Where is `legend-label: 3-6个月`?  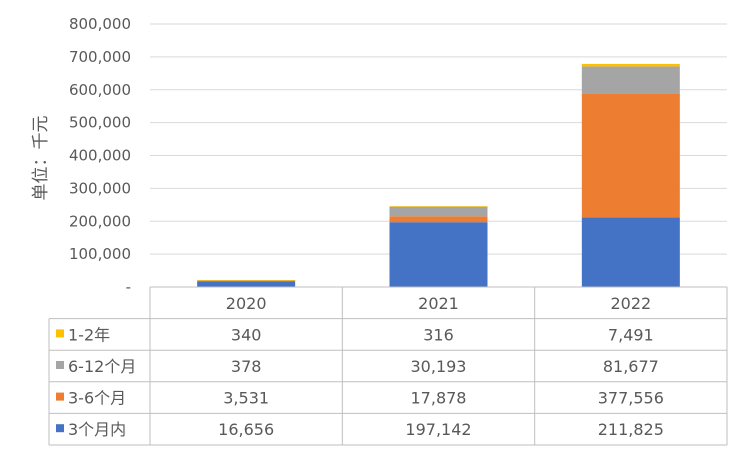
legend-label: 3-6个月 is located at coordinates (97, 398).